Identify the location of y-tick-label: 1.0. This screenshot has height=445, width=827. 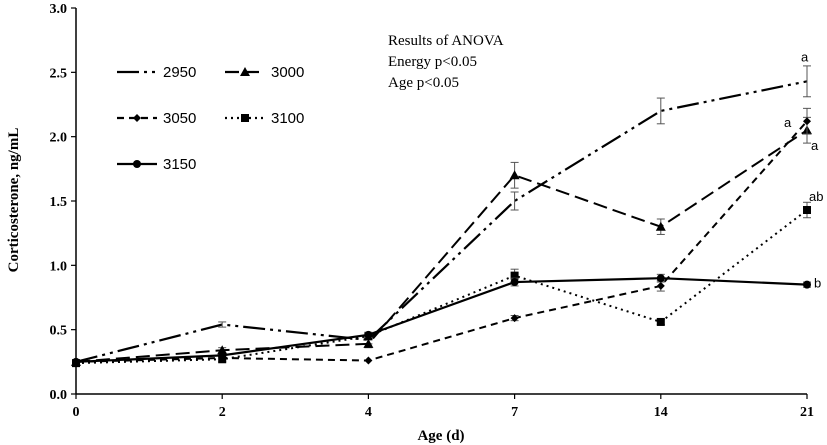
(59, 266).